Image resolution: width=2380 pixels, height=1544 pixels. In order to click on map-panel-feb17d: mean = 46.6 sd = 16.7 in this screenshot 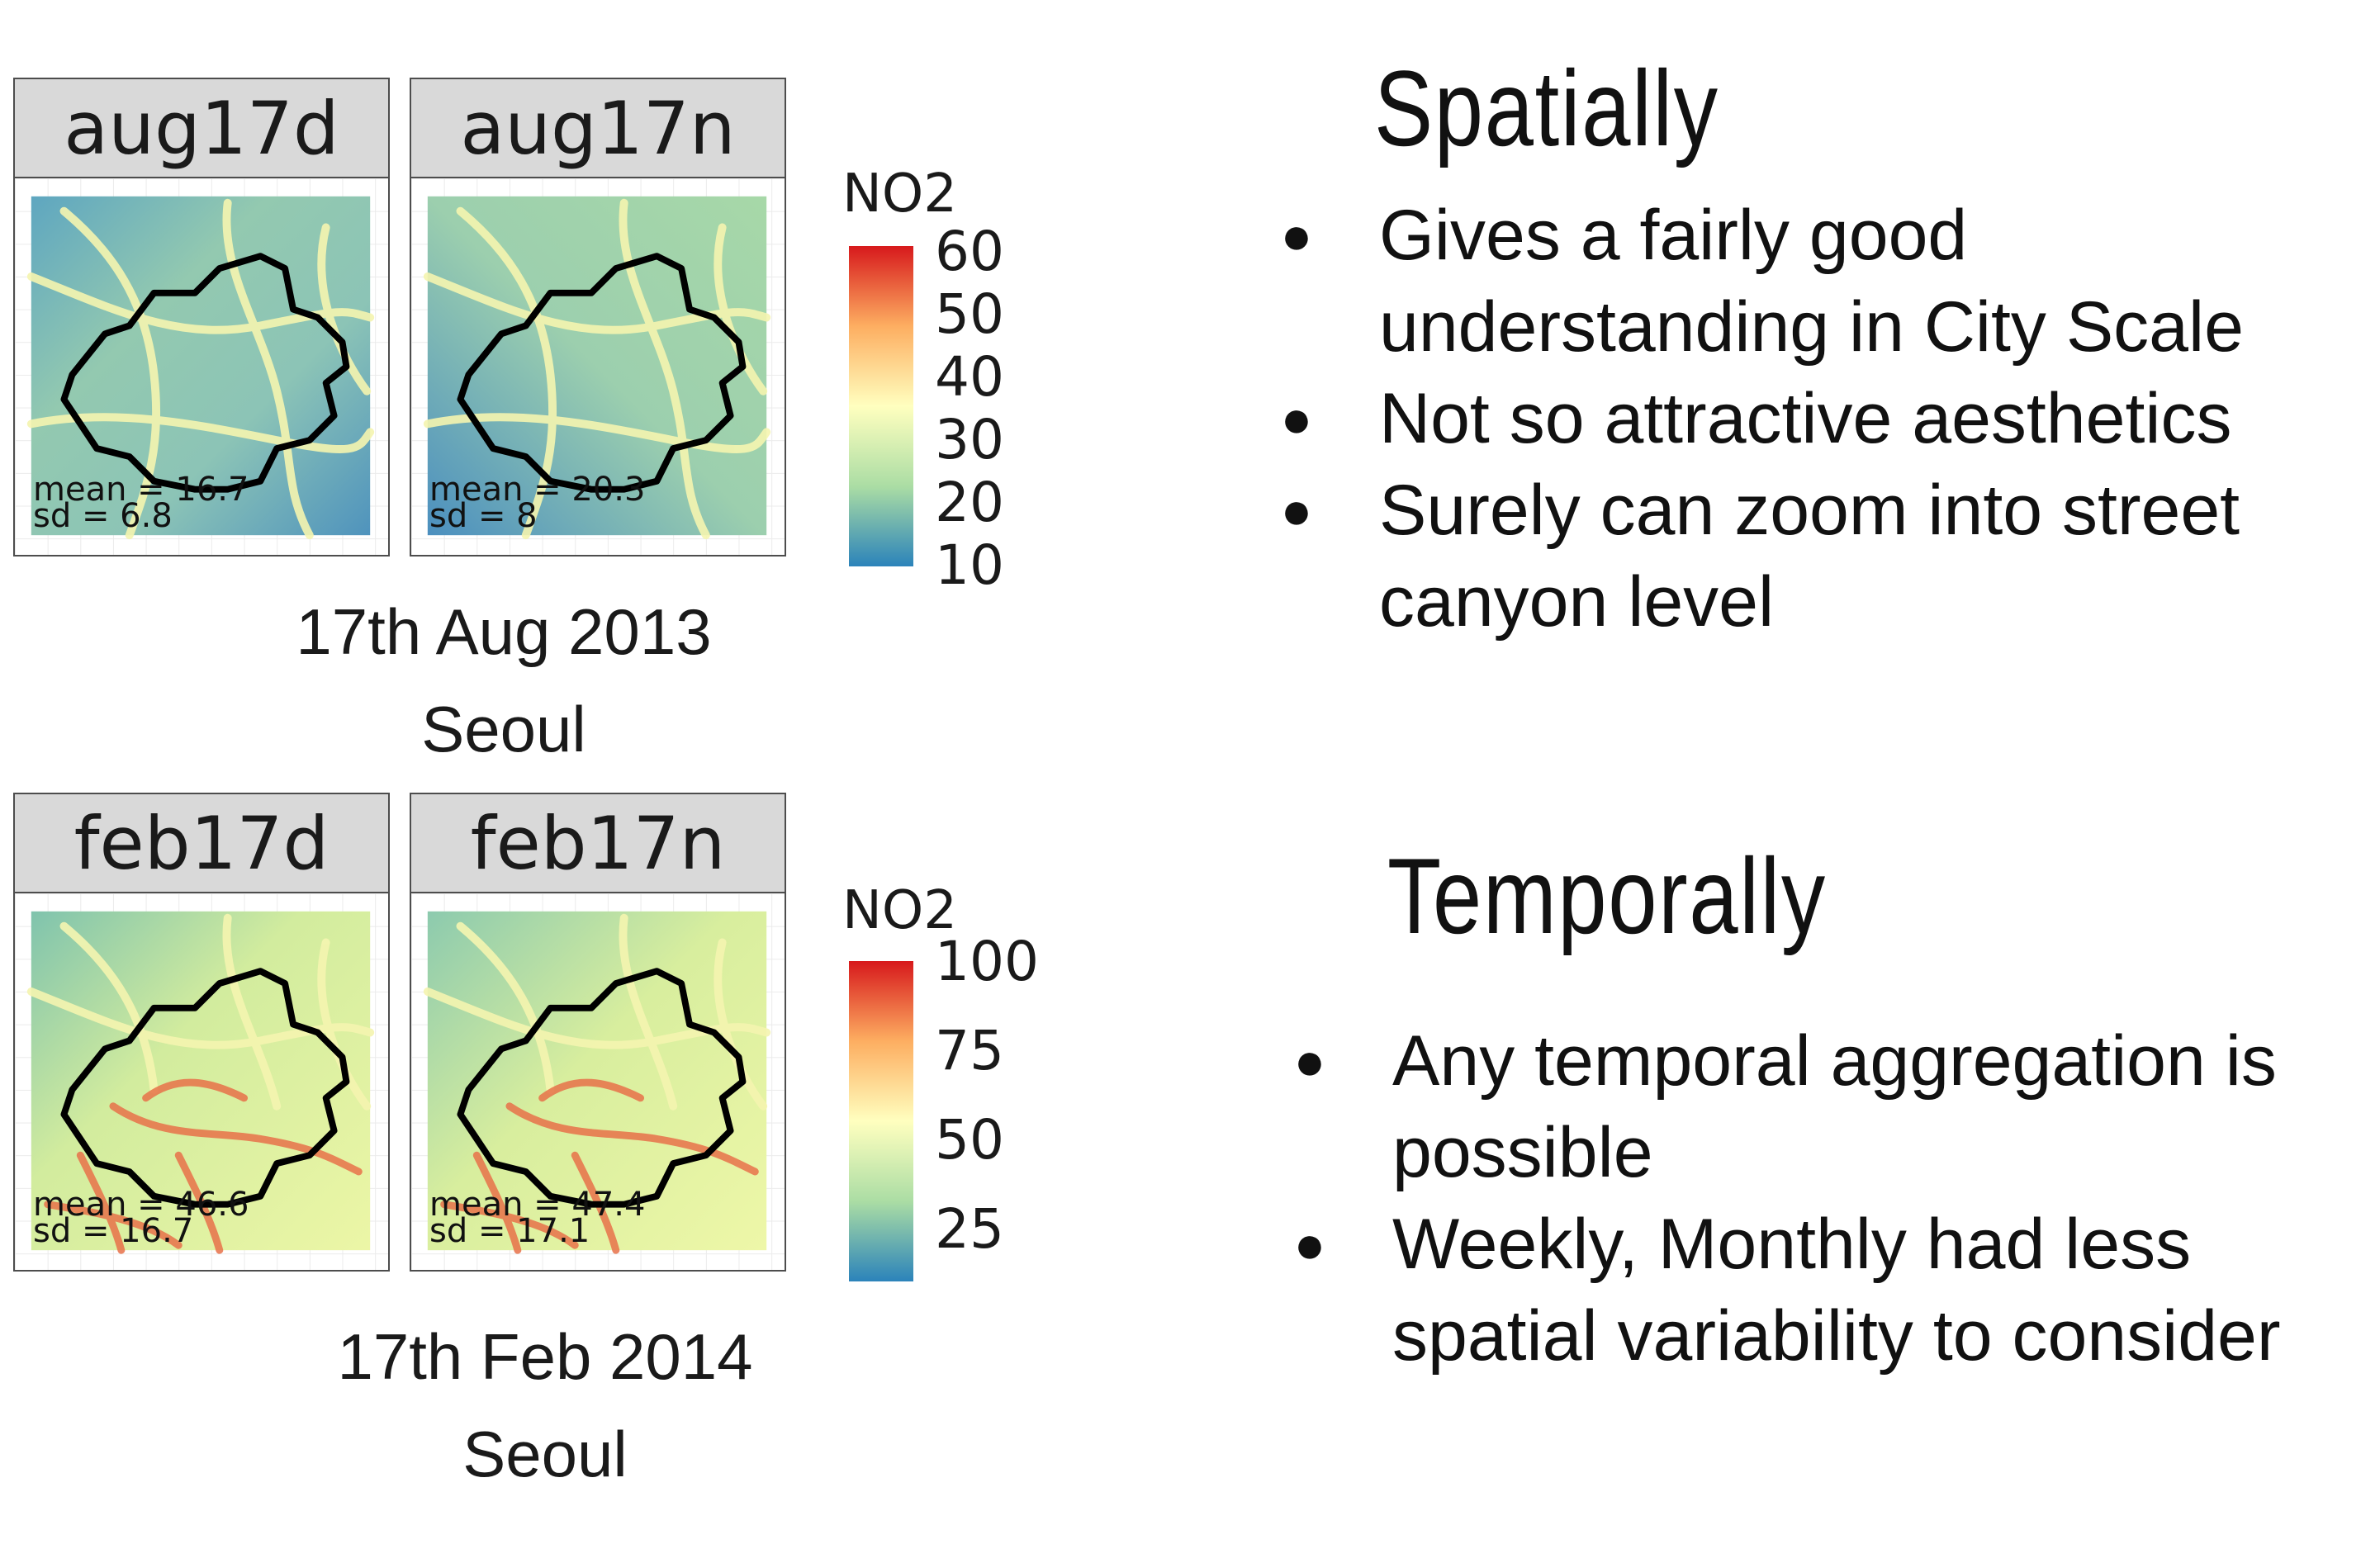, I will do `click(201, 1082)`.